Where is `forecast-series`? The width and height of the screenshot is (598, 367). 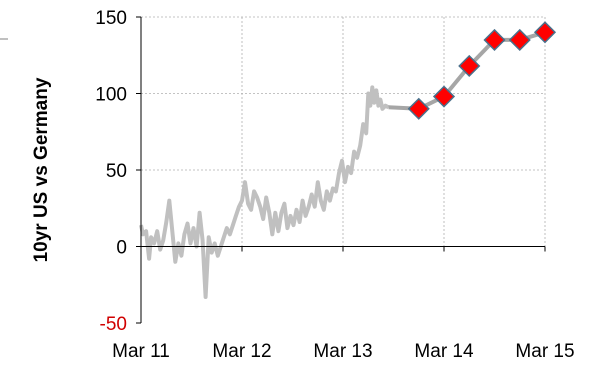
forecast-series is located at coordinates (472, 70).